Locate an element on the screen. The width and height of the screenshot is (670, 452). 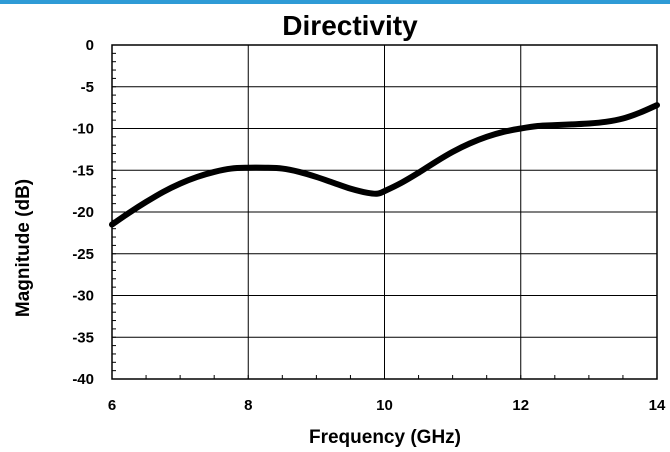
y-tick-label: -35 is located at coordinates (83, 337).